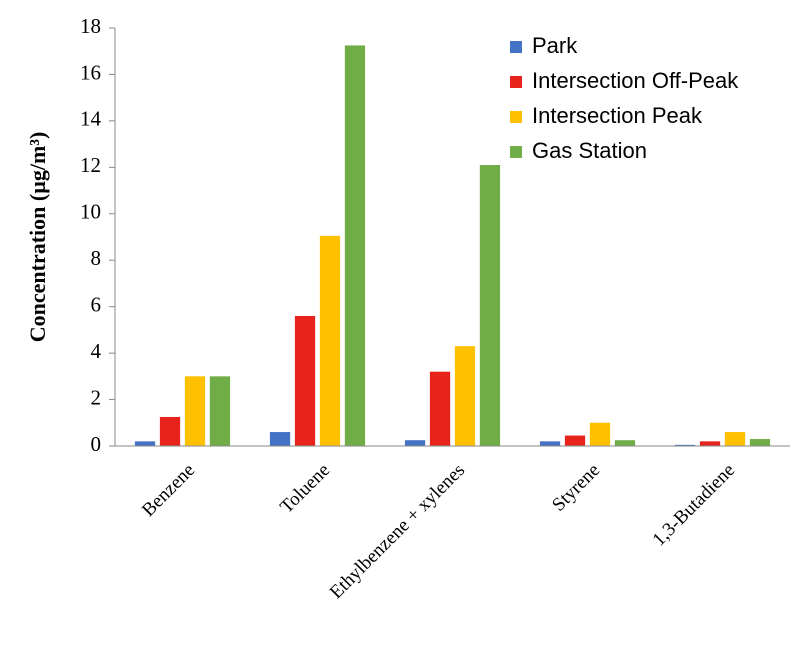  What do you see at coordinates (635, 80) in the screenshot?
I see `legend-label: Intersection Off-Peak` at bounding box center [635, 80].